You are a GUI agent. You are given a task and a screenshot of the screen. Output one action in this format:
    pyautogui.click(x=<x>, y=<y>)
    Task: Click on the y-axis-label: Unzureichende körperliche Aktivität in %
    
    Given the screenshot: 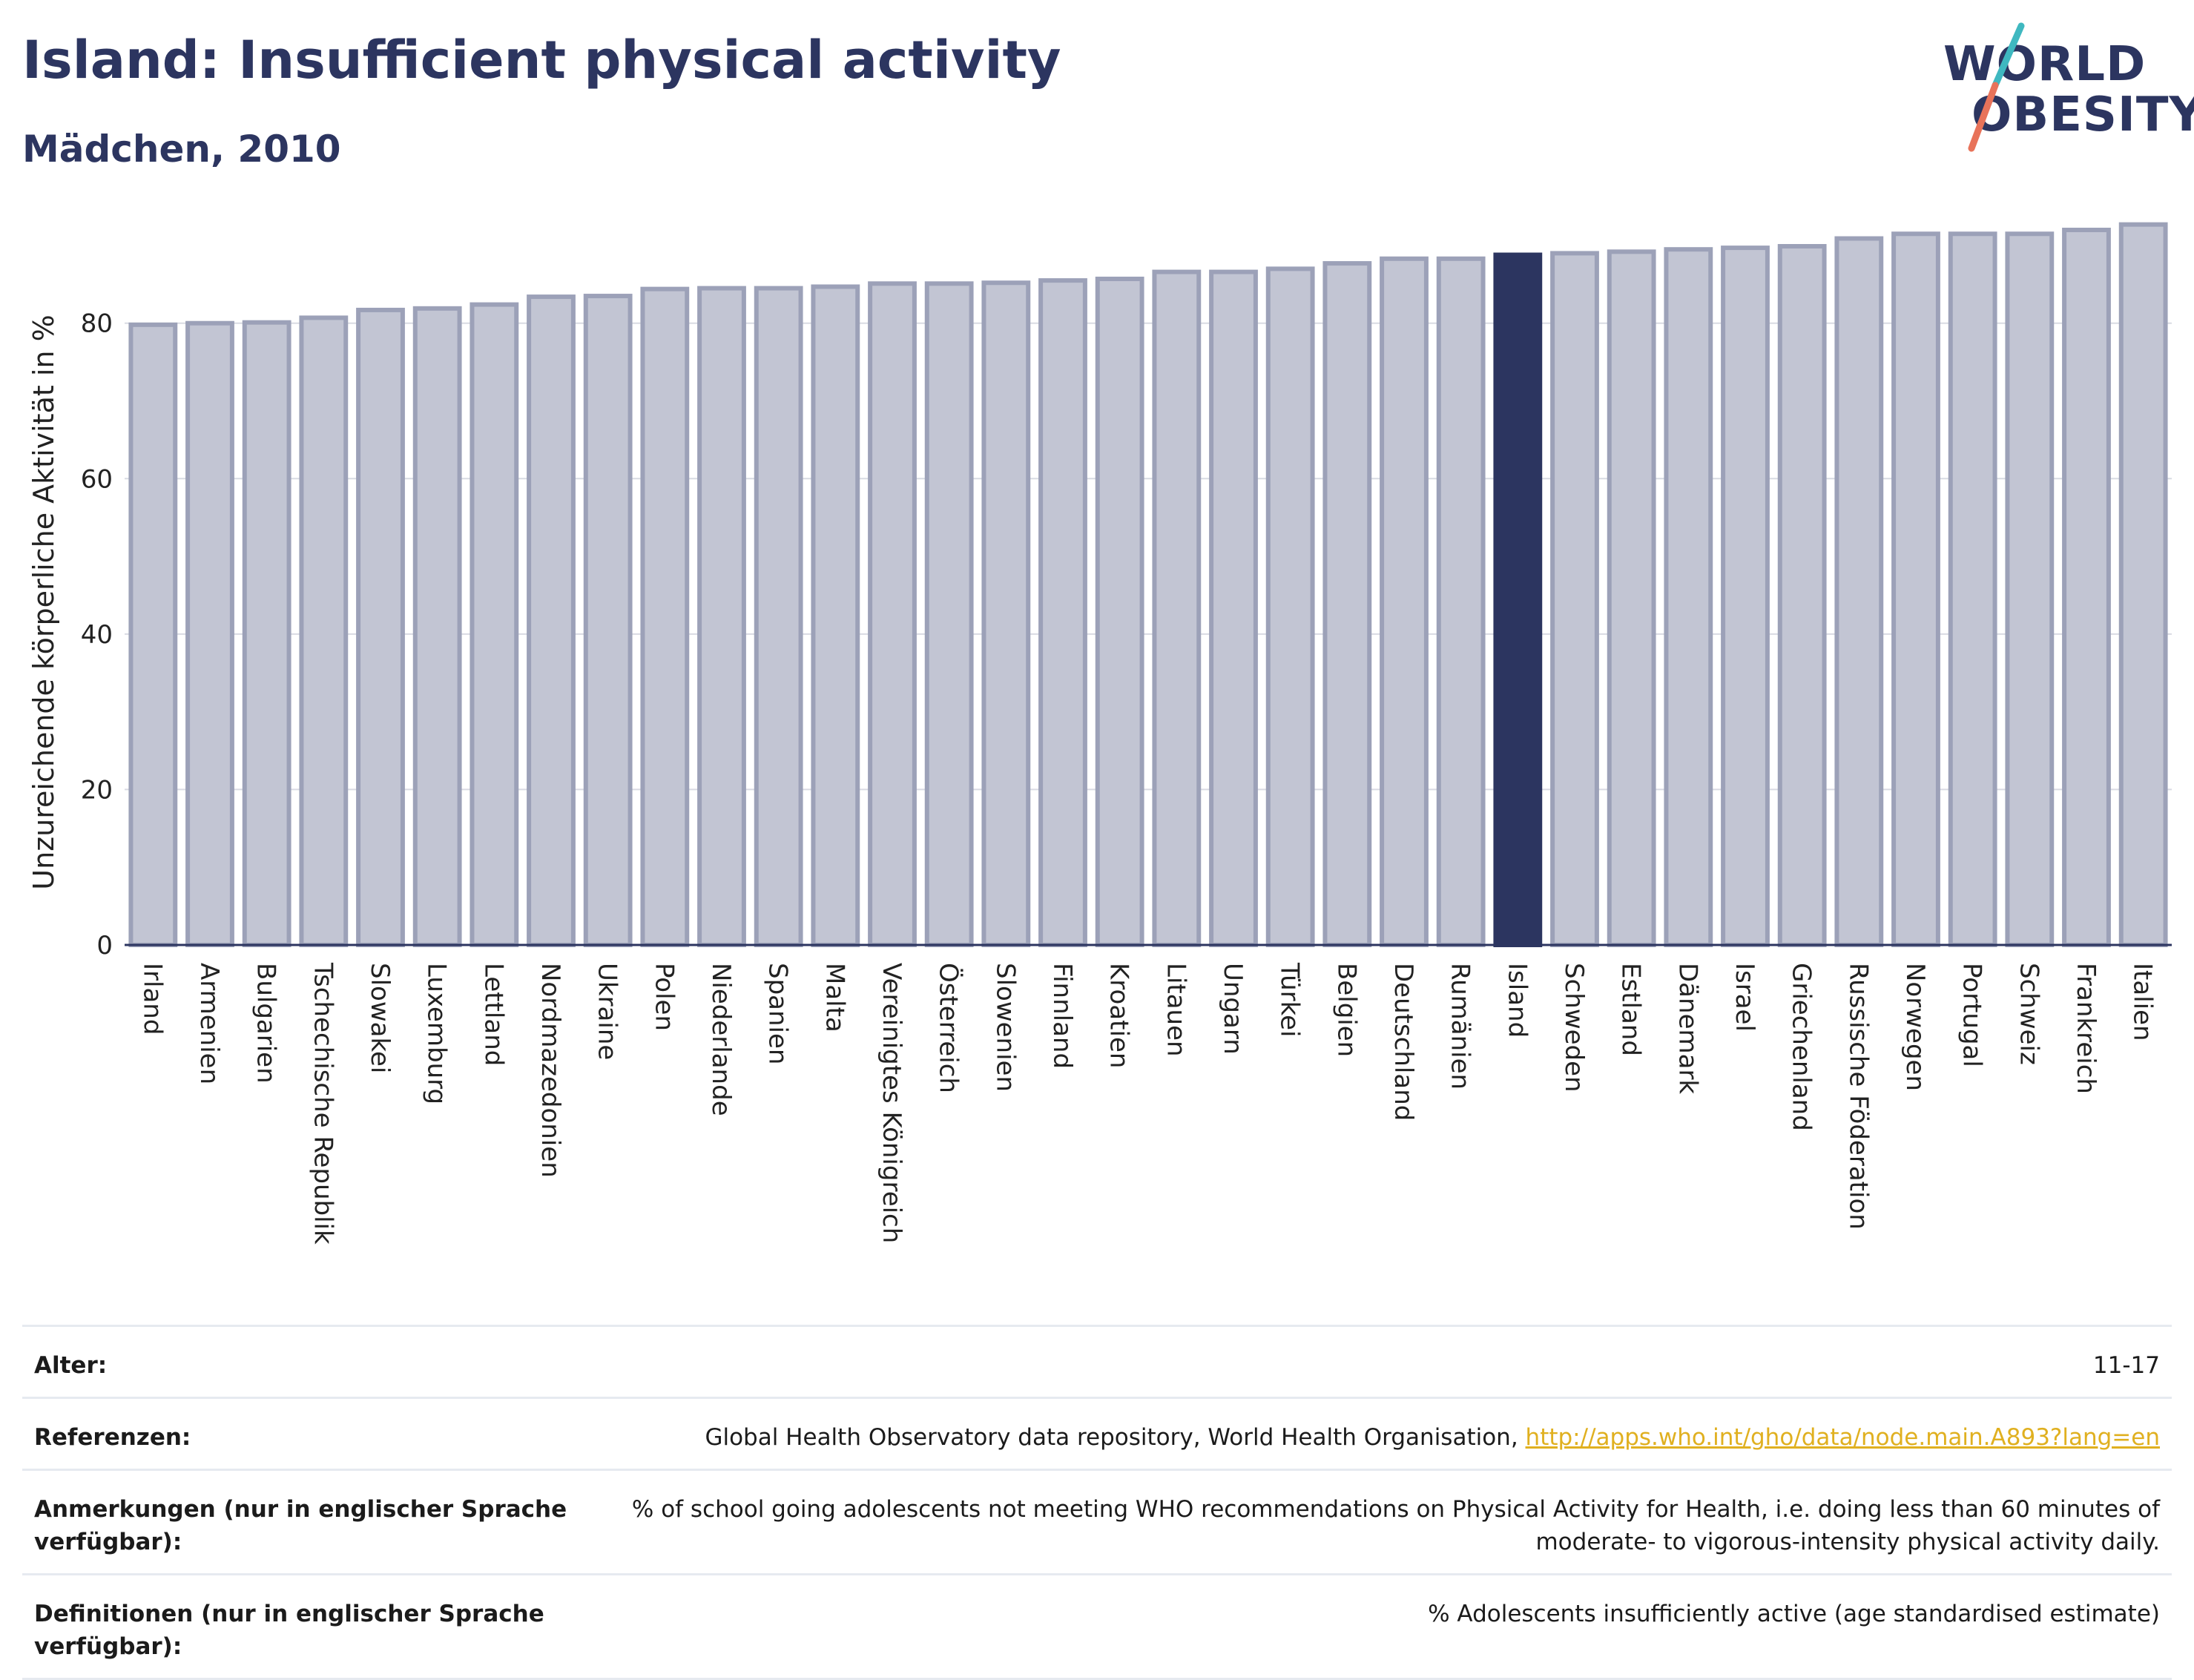 What is the action you would take?
    pyautogui.click(x=43, y=601)
    